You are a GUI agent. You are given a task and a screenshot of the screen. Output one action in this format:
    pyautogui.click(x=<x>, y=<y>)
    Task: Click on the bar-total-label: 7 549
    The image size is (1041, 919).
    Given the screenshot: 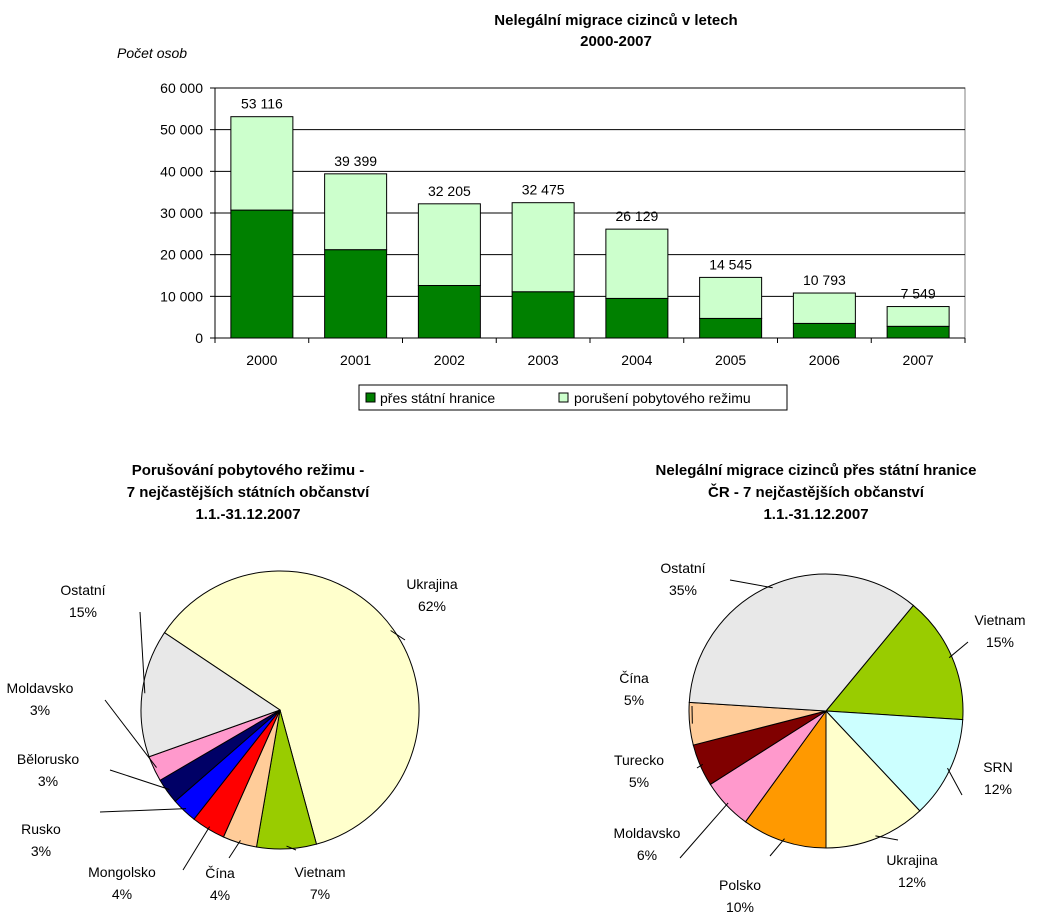 What is the action you would take?
    pyautogui.click(x=918, y=294)
    